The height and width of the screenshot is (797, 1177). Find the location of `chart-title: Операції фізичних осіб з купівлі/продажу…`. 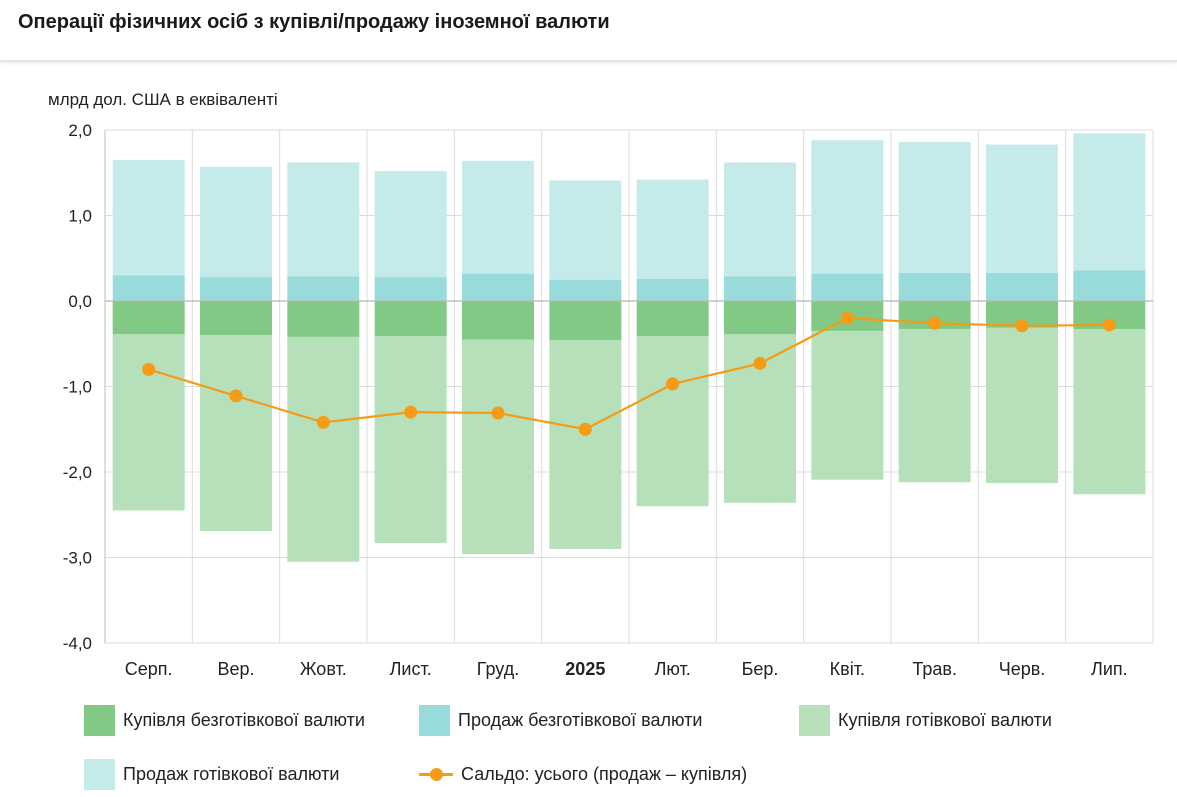

chart-title: Операції фізичних осіб з купівлі/продажу… is located at coordinates (314, 22).